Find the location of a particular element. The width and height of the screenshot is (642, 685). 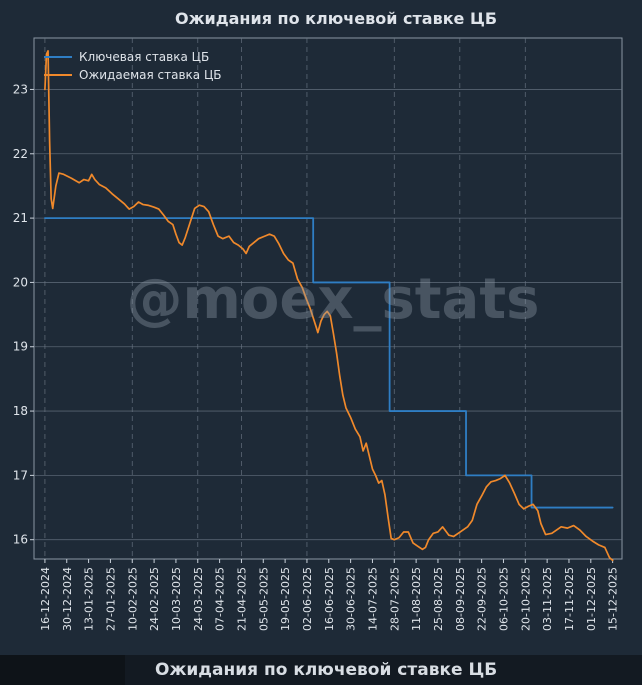

x-tick-label: 02-06-2025 is located at coordinates (307, 599).